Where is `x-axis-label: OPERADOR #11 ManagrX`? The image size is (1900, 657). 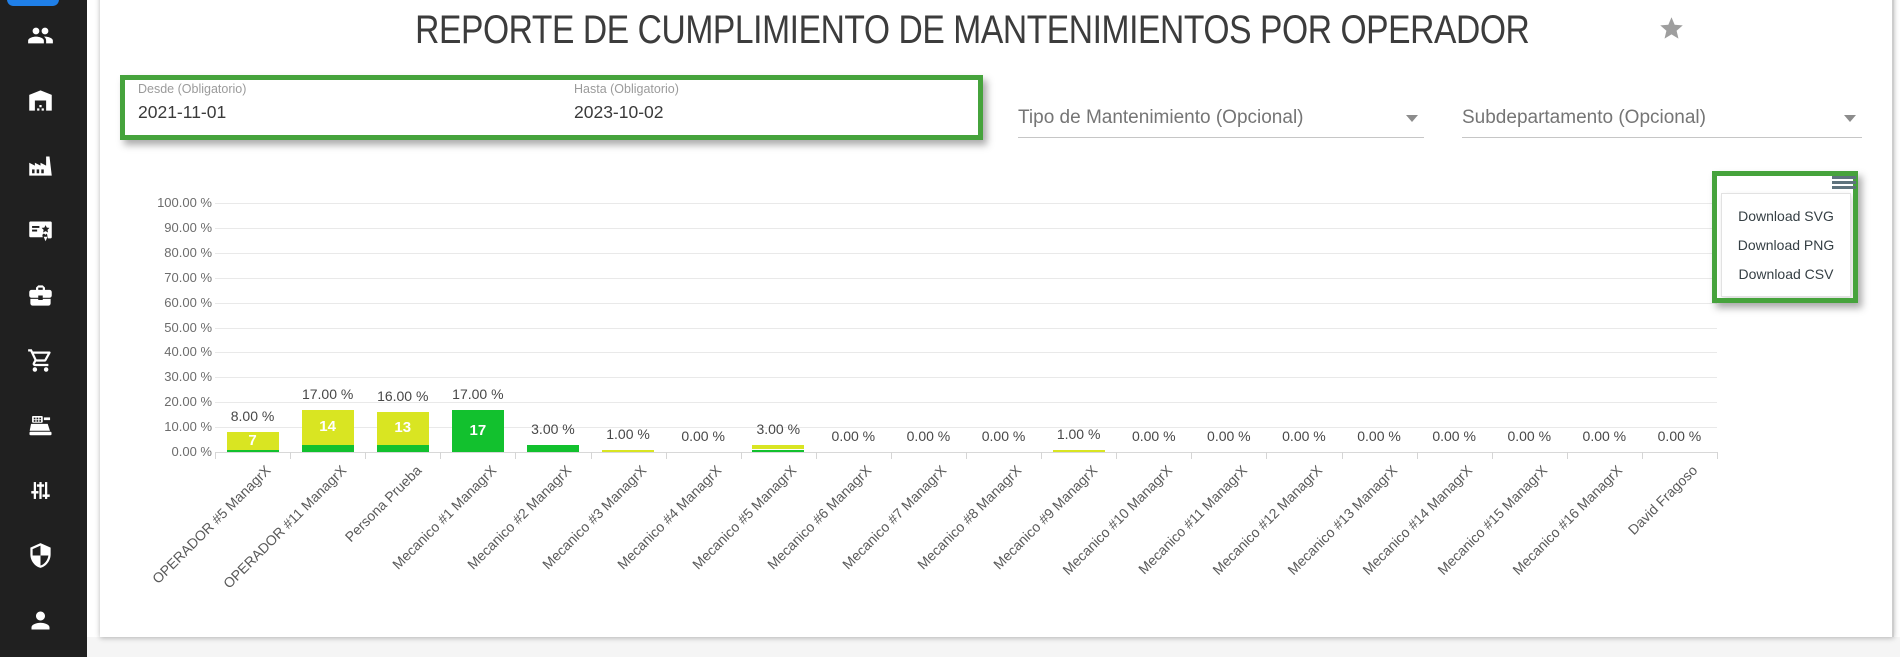 x-axis-label: OPERADOR #11 ManagrX is located at coordinates (284, 527).